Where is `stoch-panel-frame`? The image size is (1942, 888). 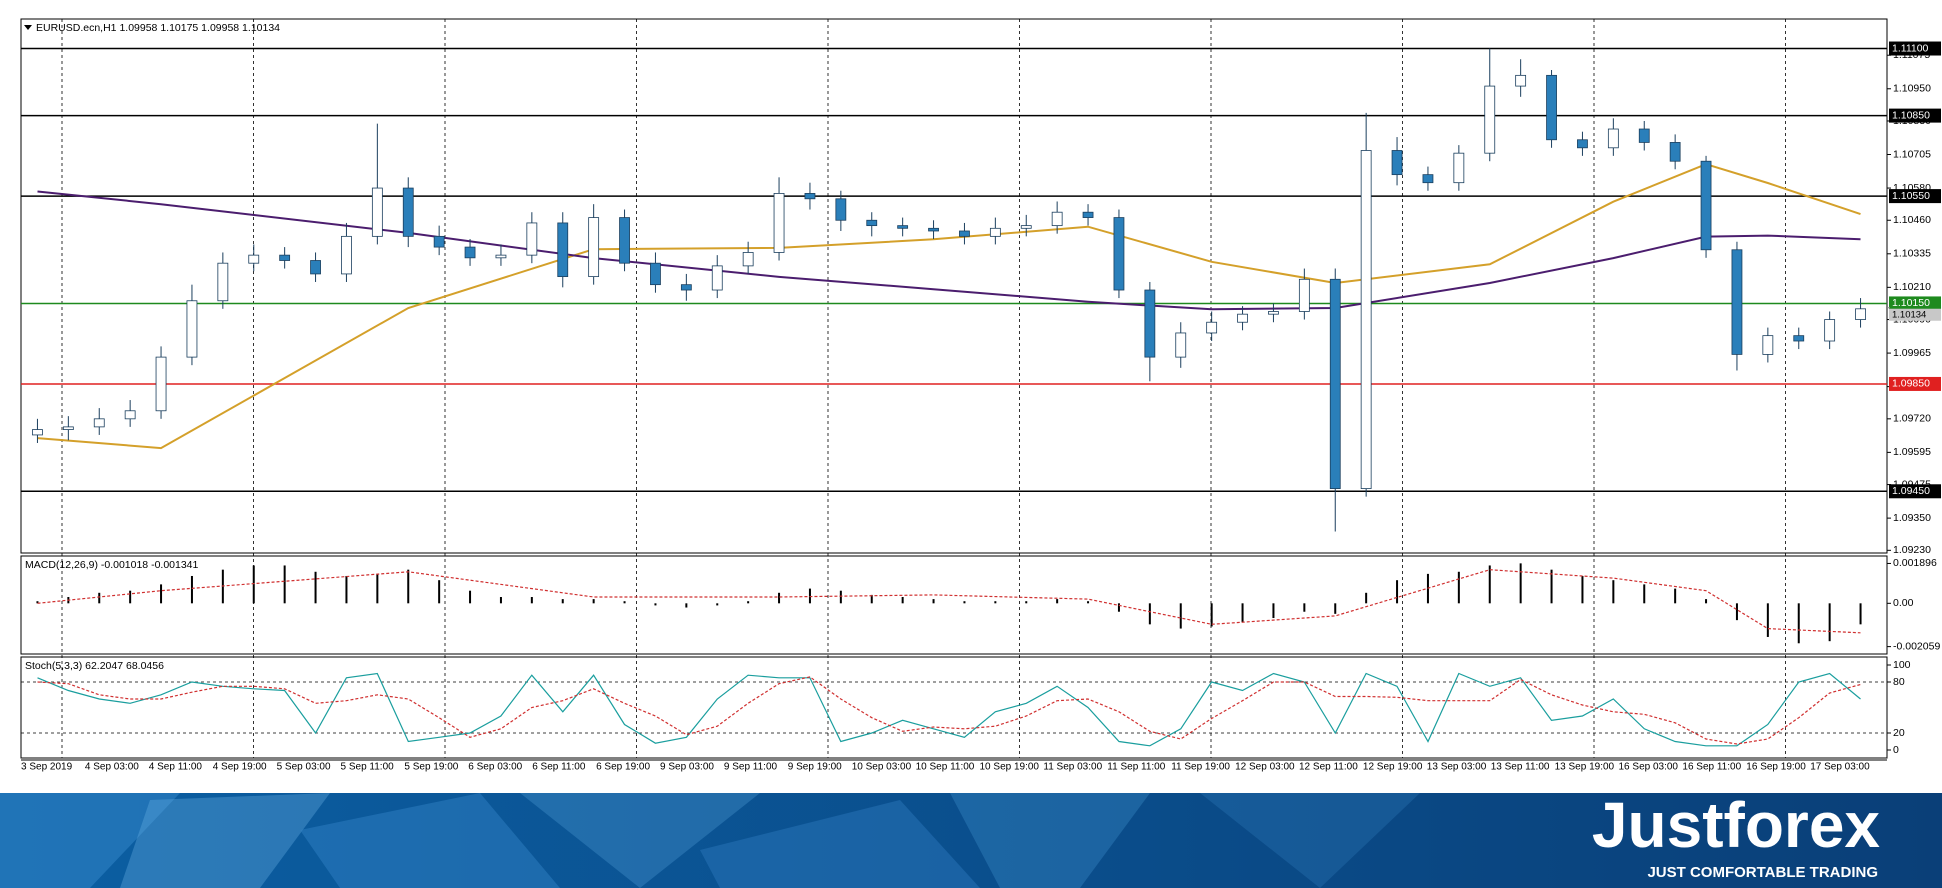 stoch-panel-frame is located at coordinates (954, 707).